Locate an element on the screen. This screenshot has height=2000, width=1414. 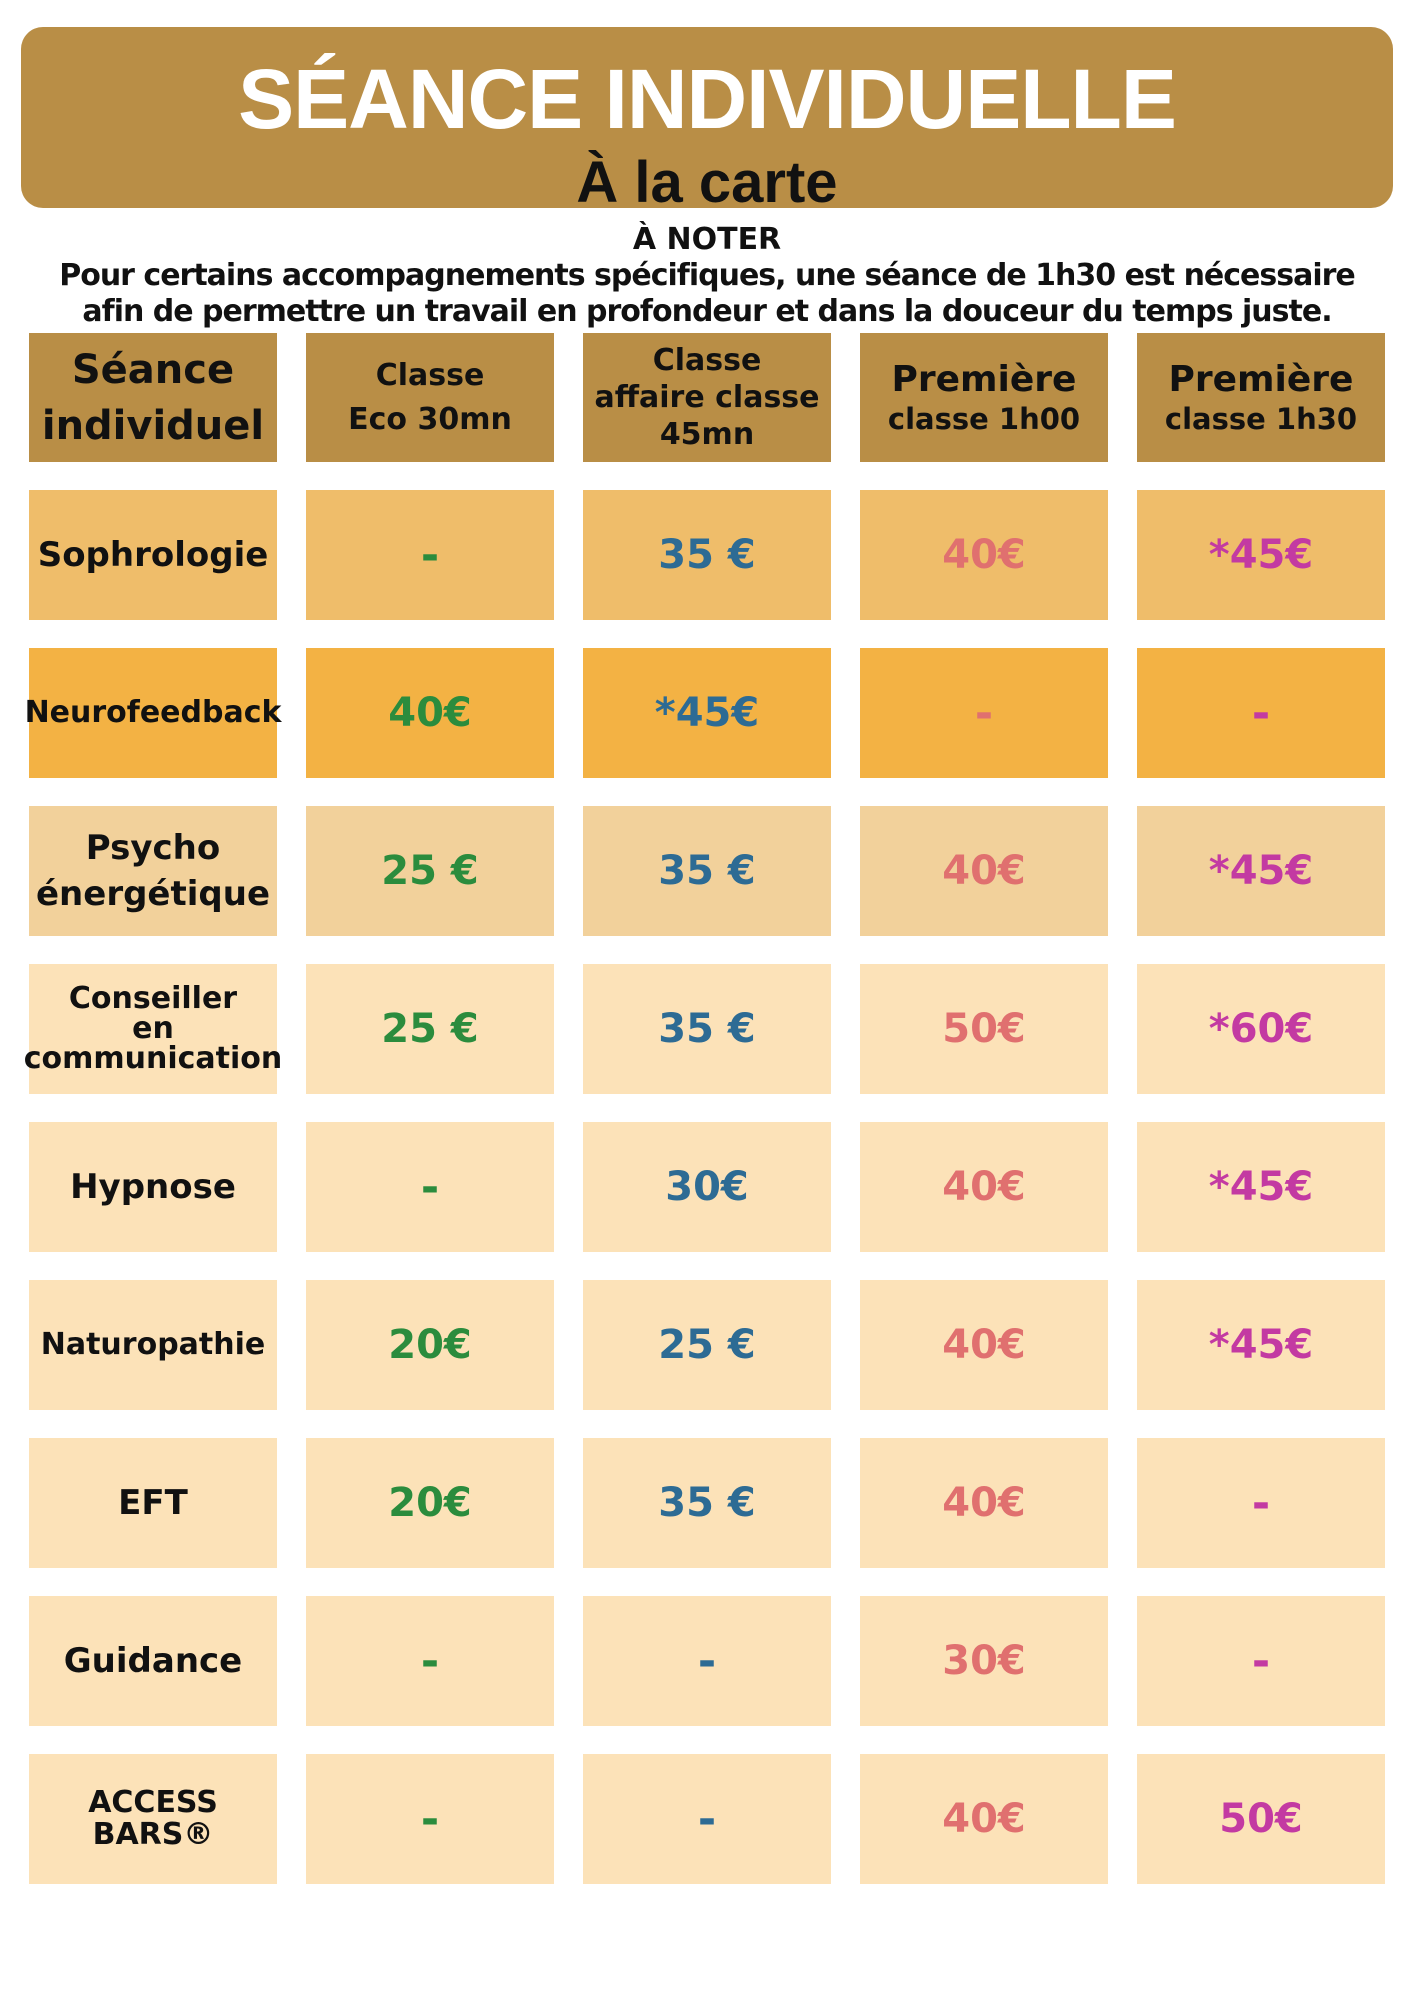
table-row-label-cell: Conseiller en communication is located at coordinates (153, 1029).